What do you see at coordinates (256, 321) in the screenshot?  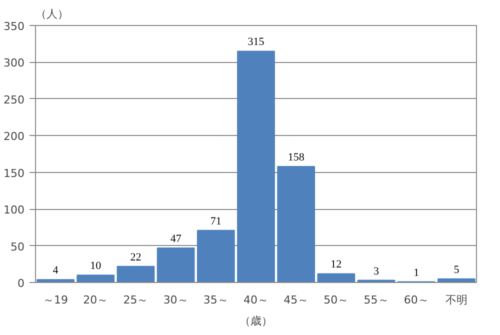 I see `x-axis-title: （歳）` at bounding box center [256, 321].